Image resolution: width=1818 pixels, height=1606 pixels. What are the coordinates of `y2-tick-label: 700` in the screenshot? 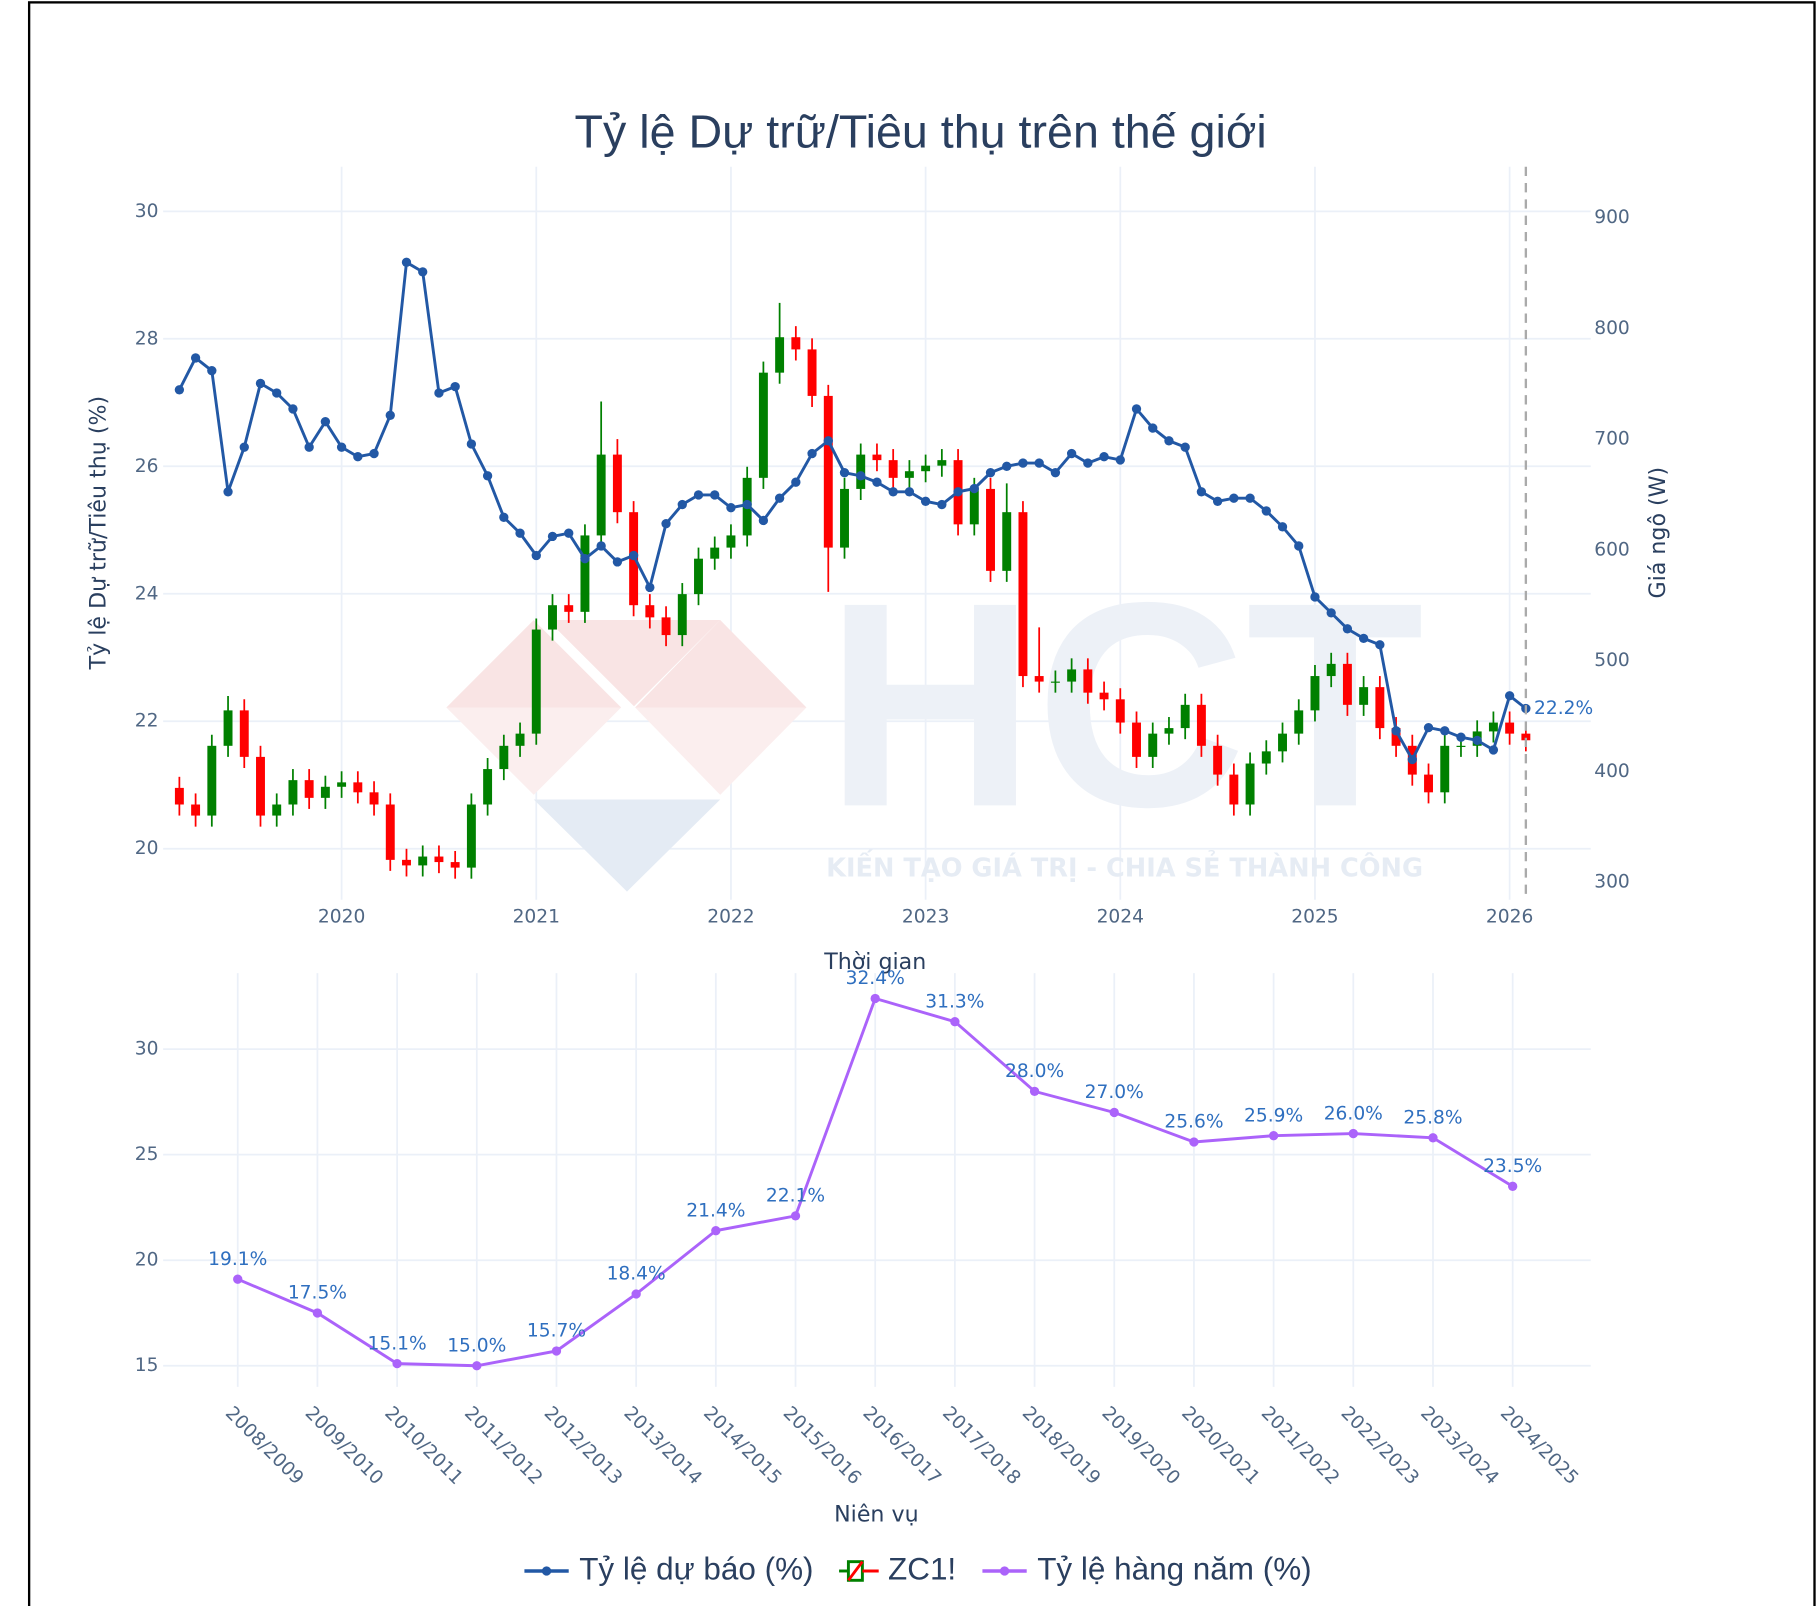 It's located at (1612, 439).